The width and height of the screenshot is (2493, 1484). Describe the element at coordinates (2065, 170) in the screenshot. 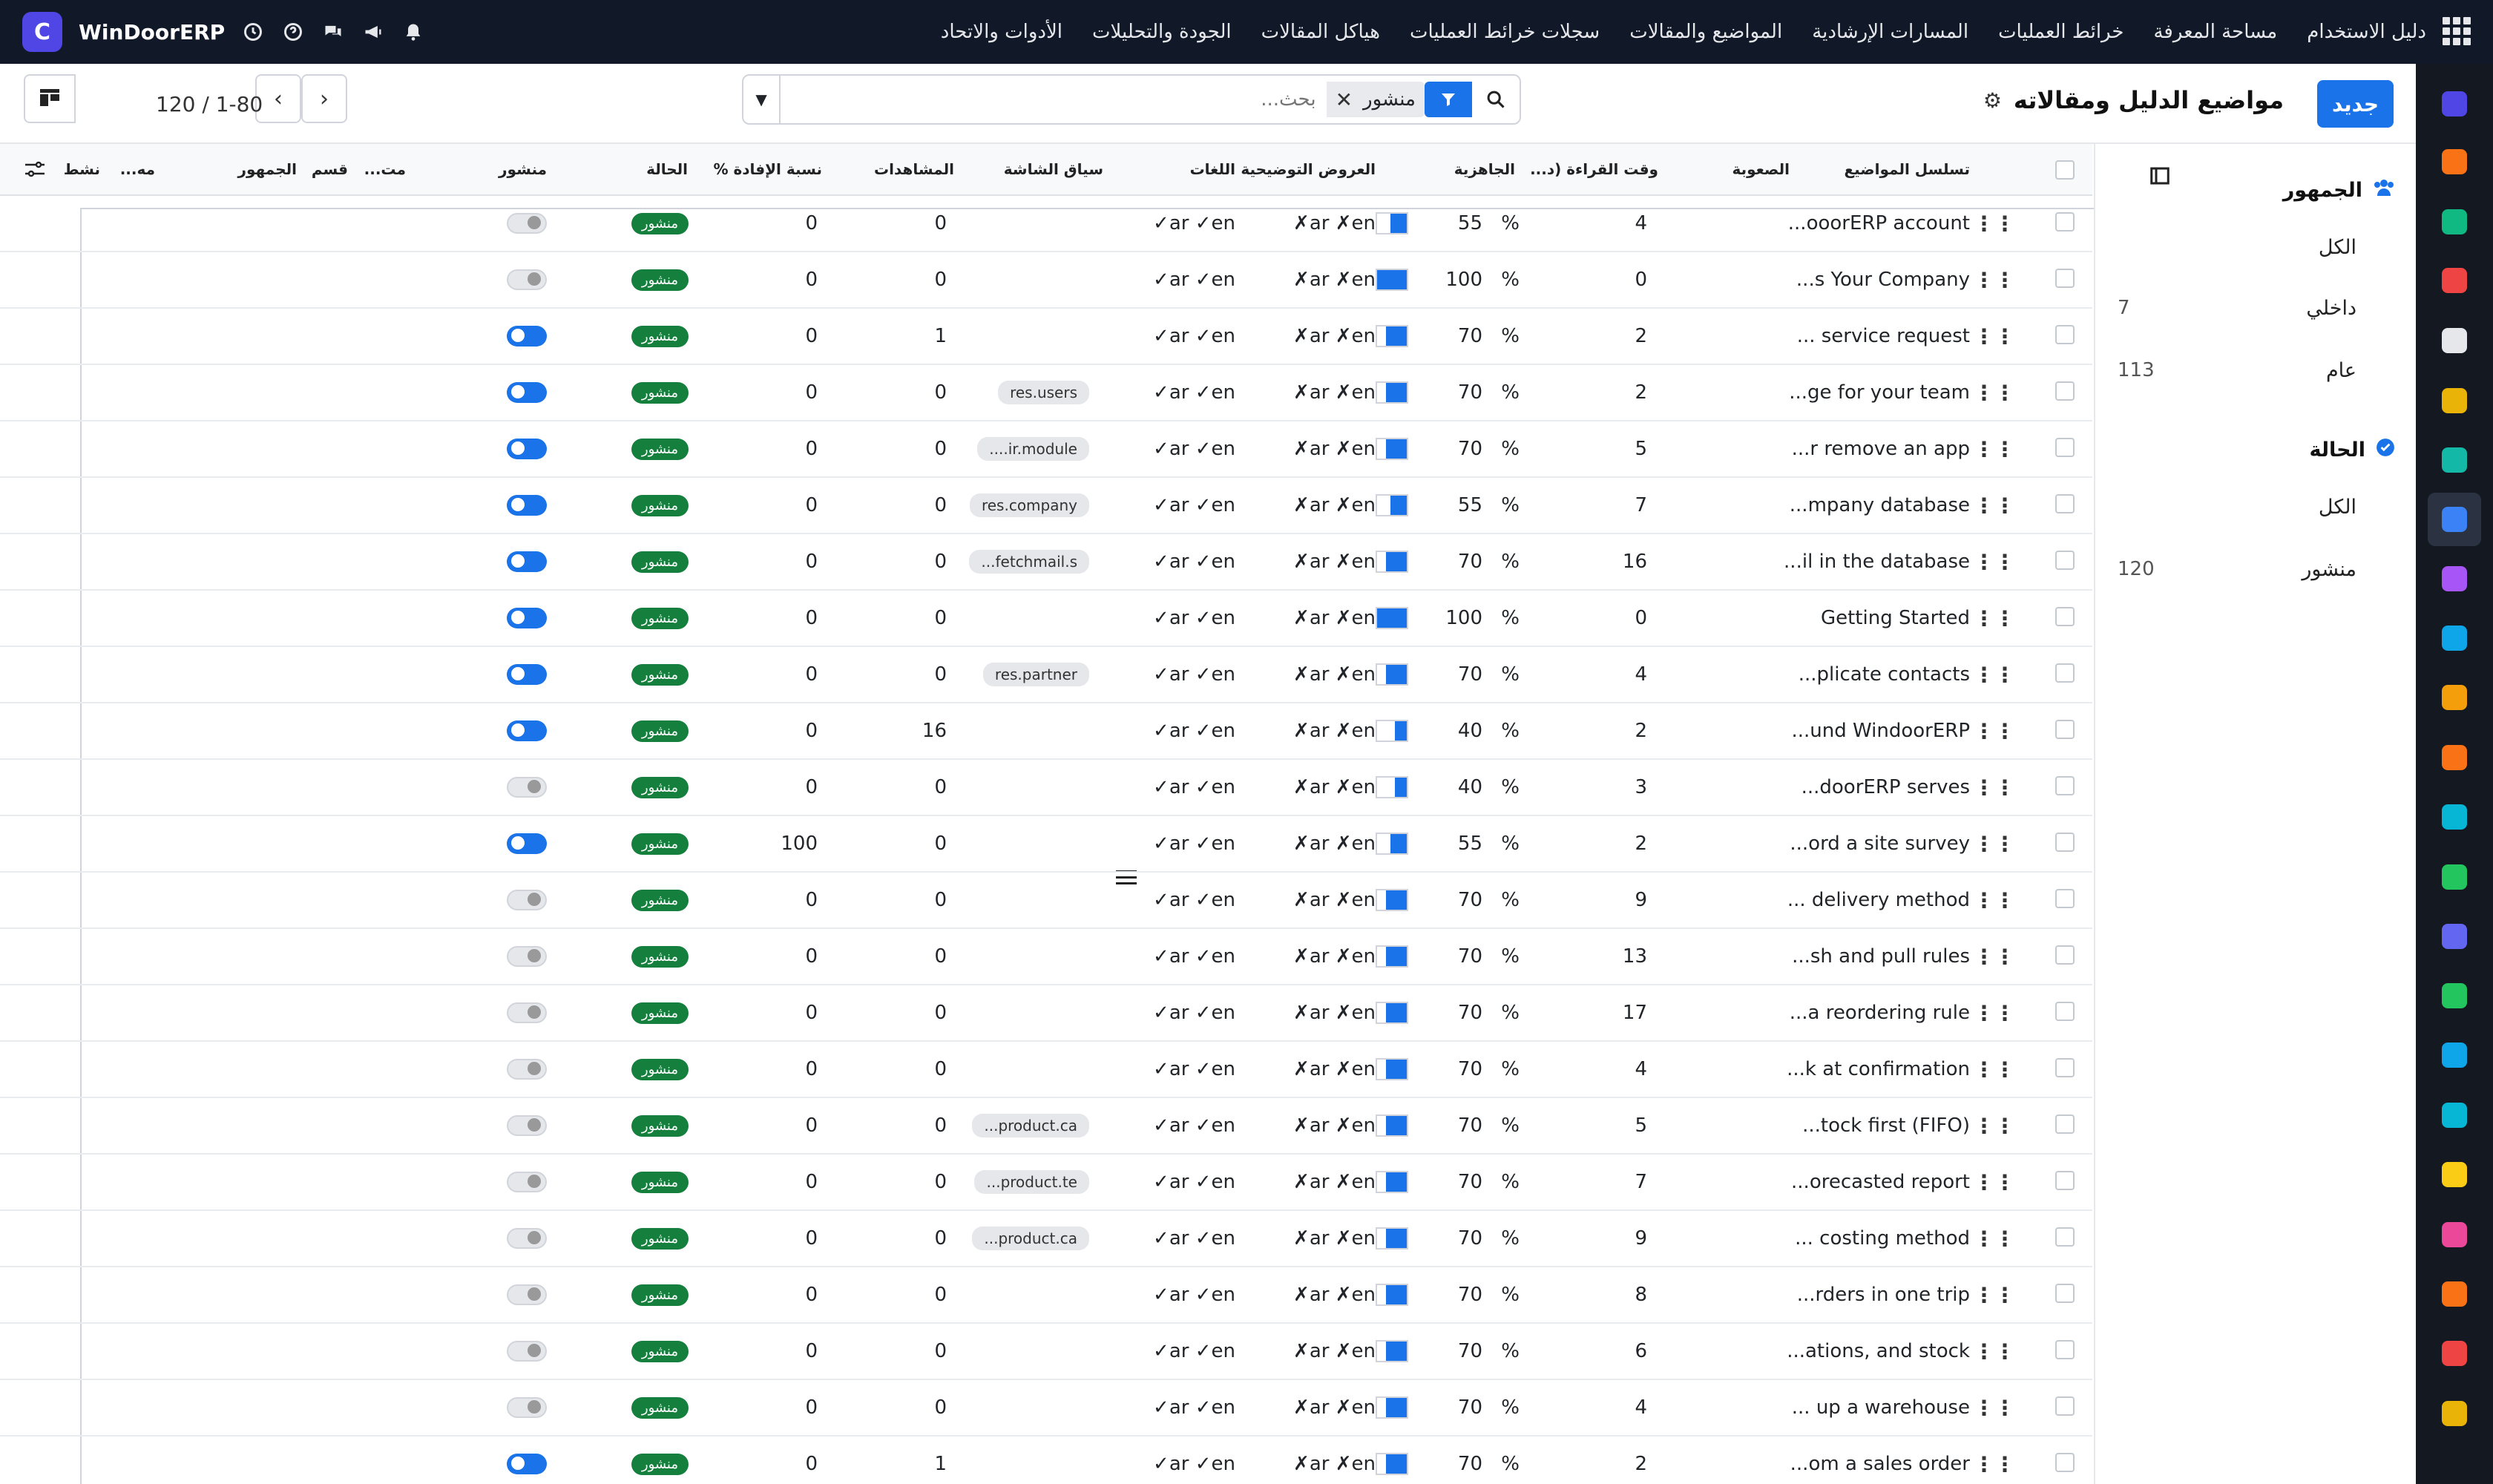

I see `select-all-checkbox` at that location.